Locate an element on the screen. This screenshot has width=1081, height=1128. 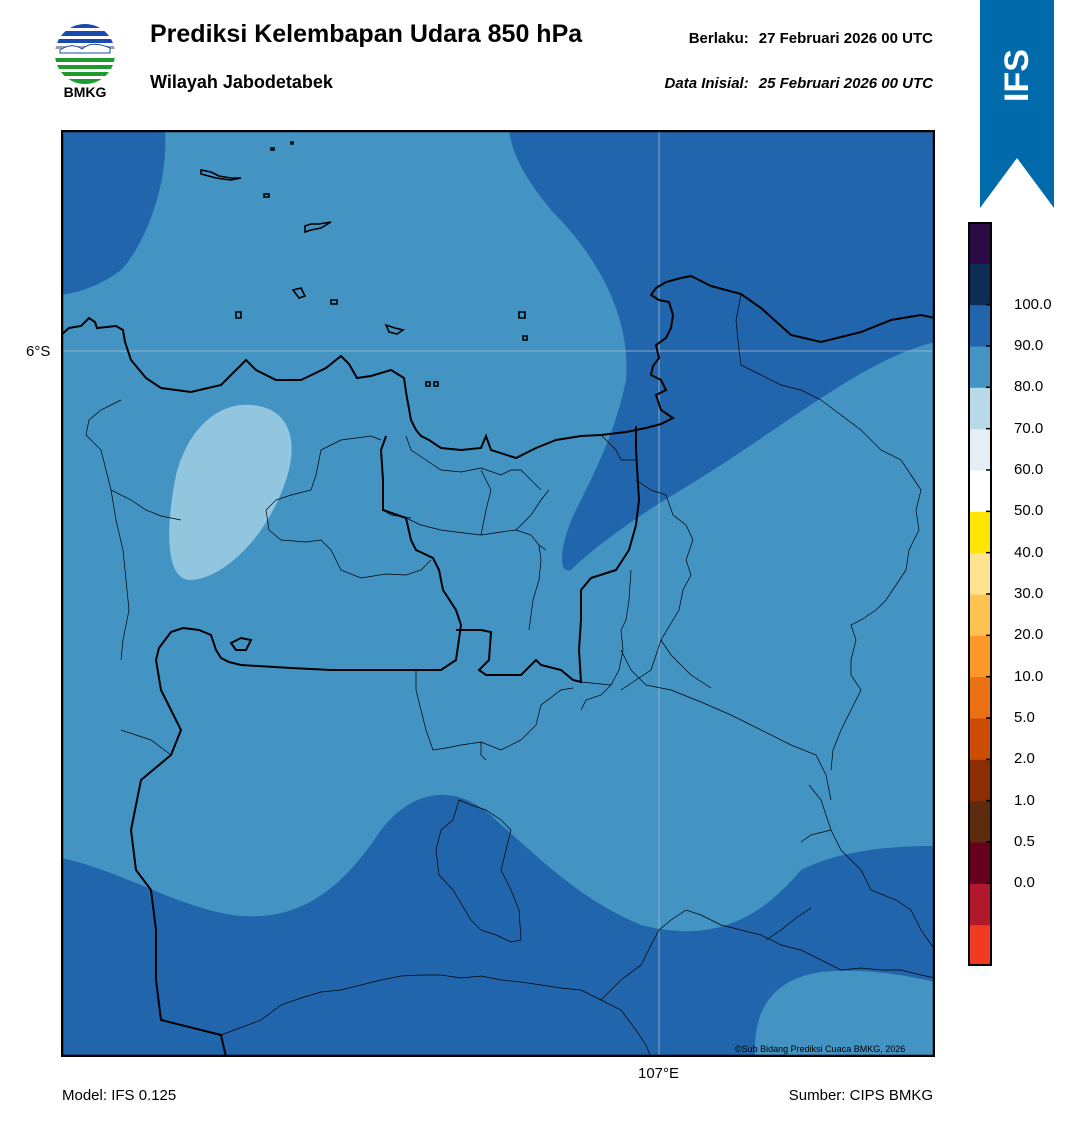
humidity-60-70-region is located at coordinates (230, 492).